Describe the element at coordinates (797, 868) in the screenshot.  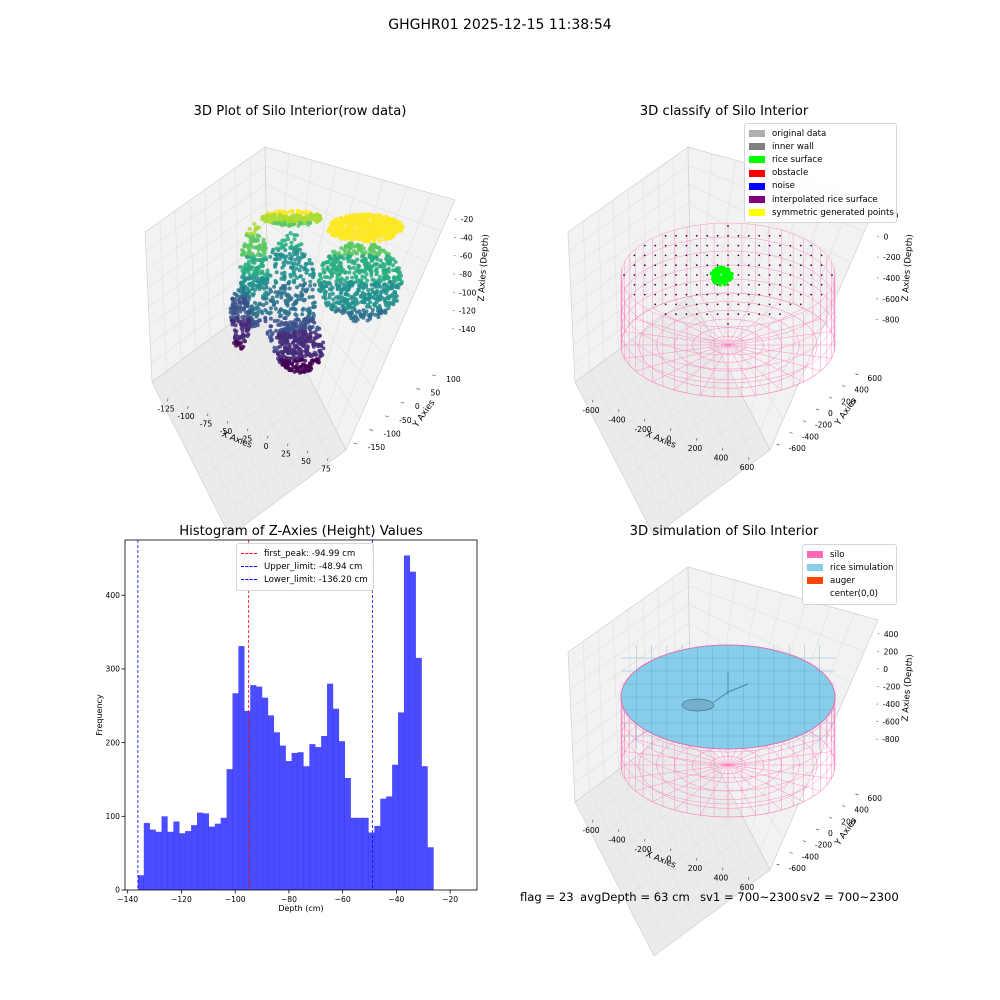
I see `y-axis-tick-label: -600` at that location.